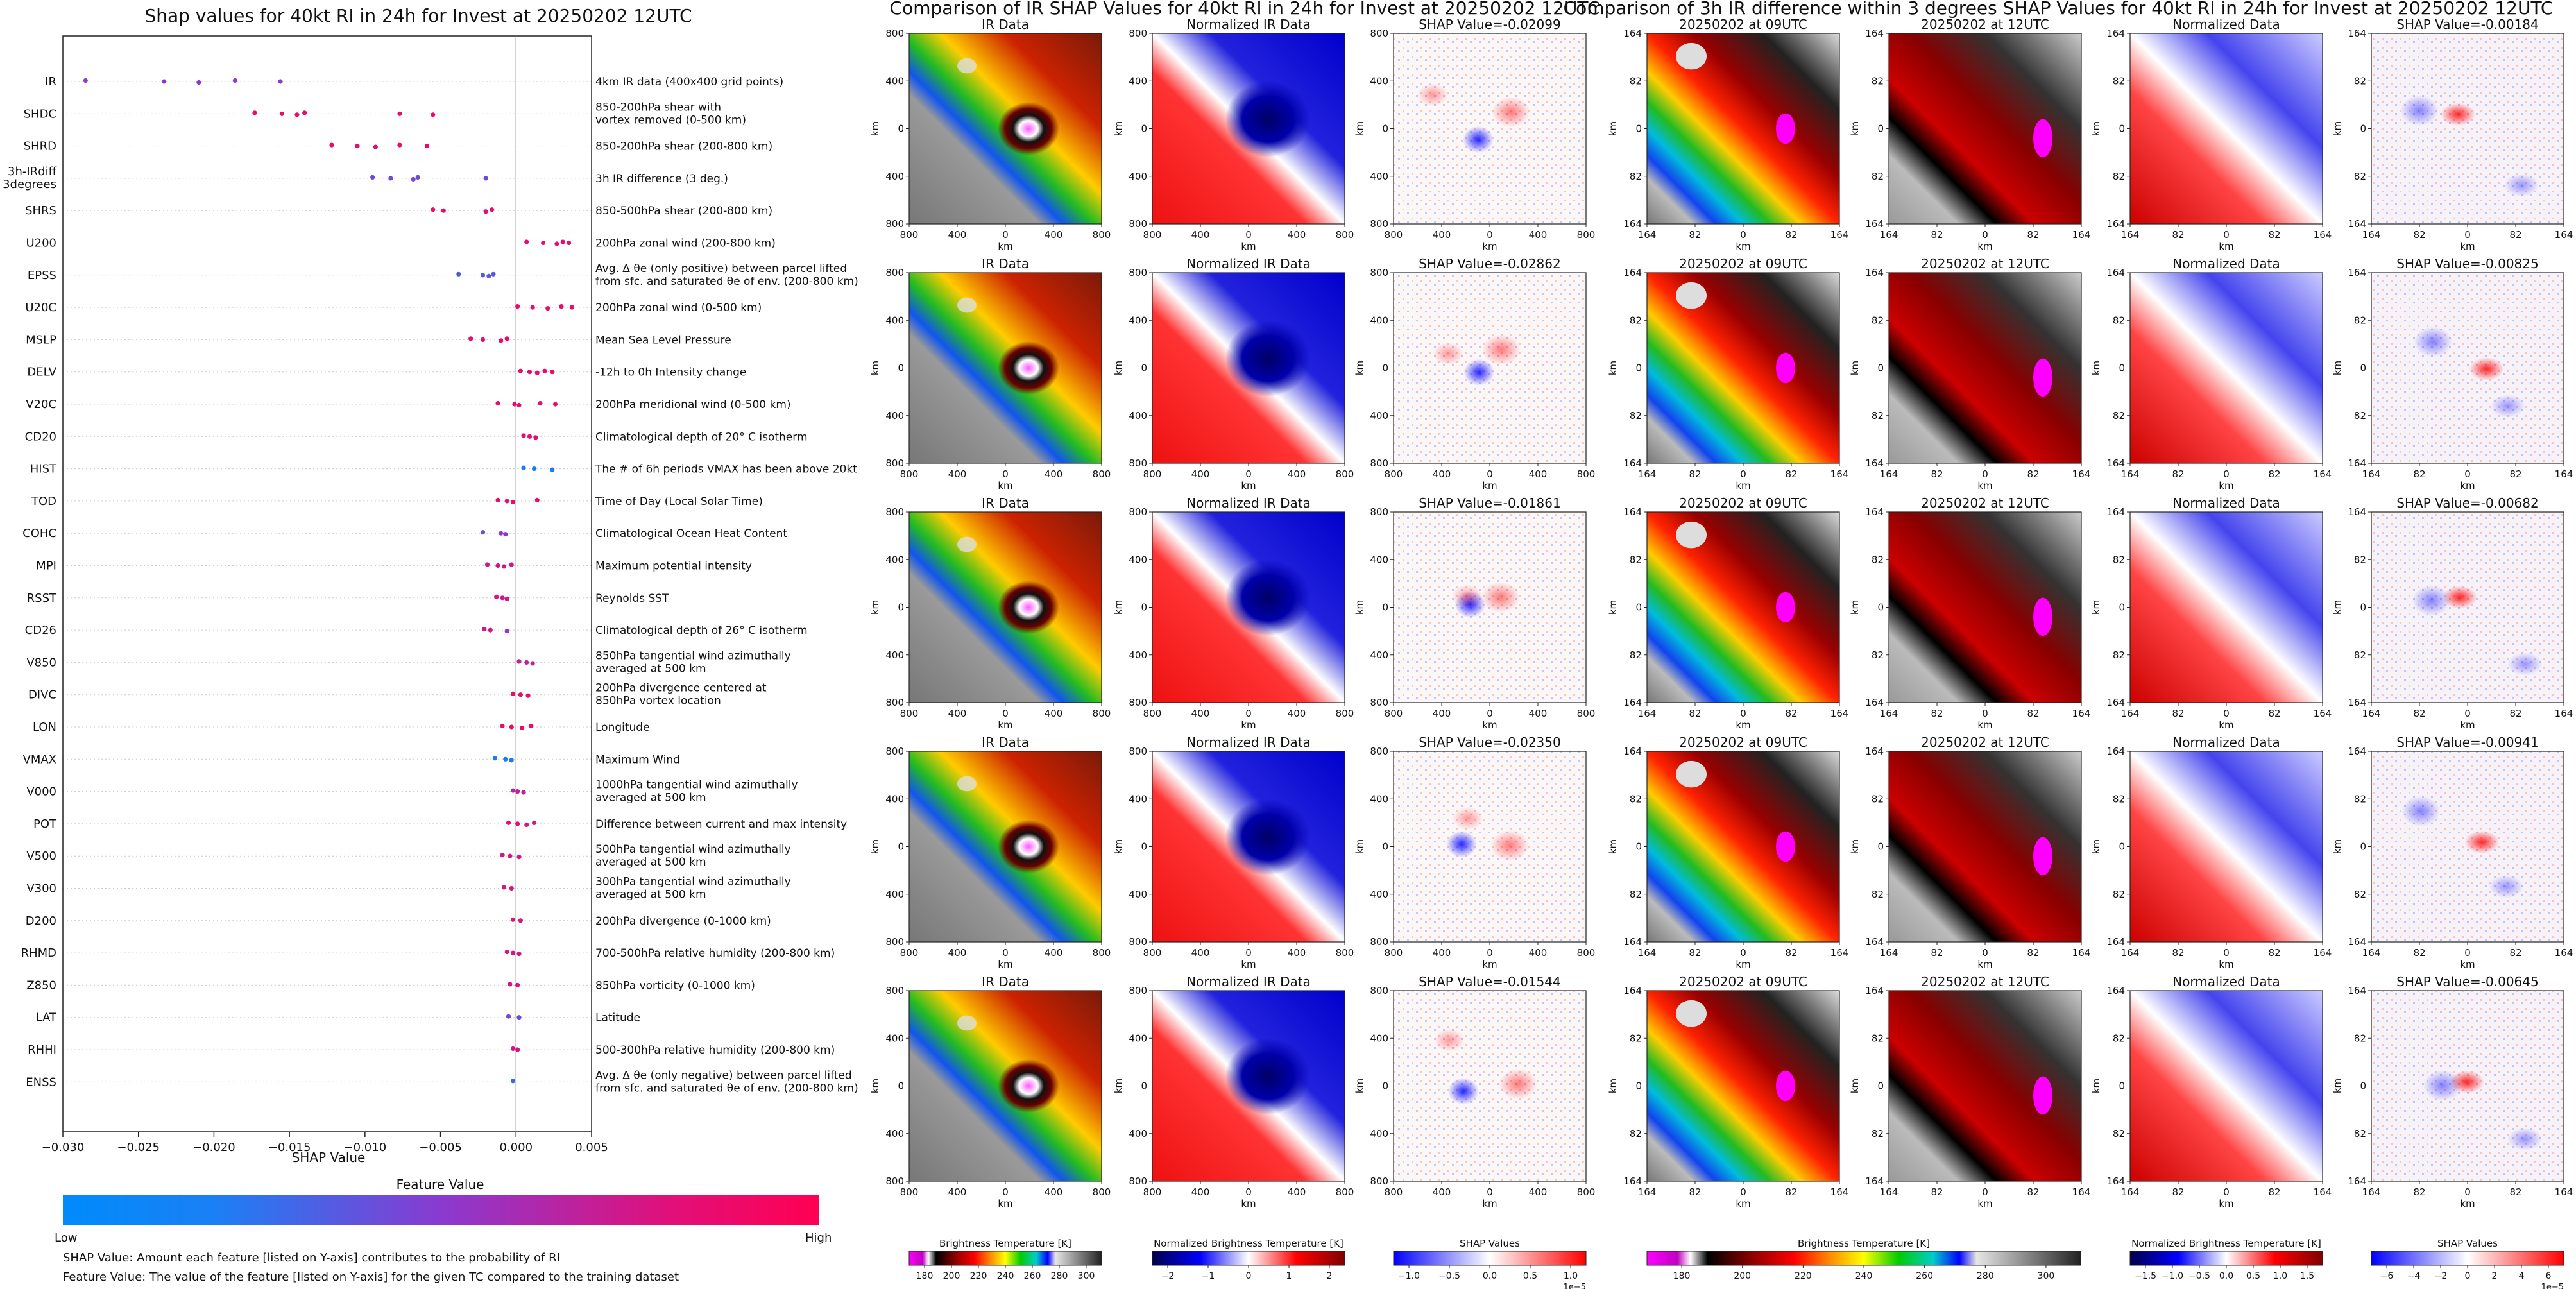  What do you see at coordinates (43, 501) in the screenshot?
I see `feature-label: TOD` at bounding box center [43, 501].